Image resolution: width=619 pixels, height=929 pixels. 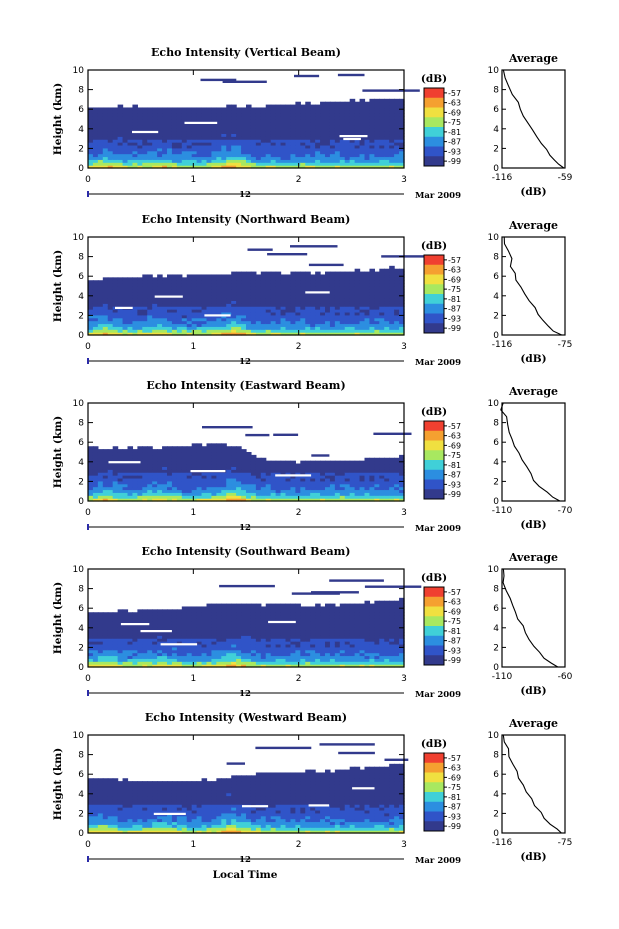 What do you see at coordinates (454, 318) in the screenshot?
I see `colorbar-tick-label: -93` at bounding box center [454, 318].